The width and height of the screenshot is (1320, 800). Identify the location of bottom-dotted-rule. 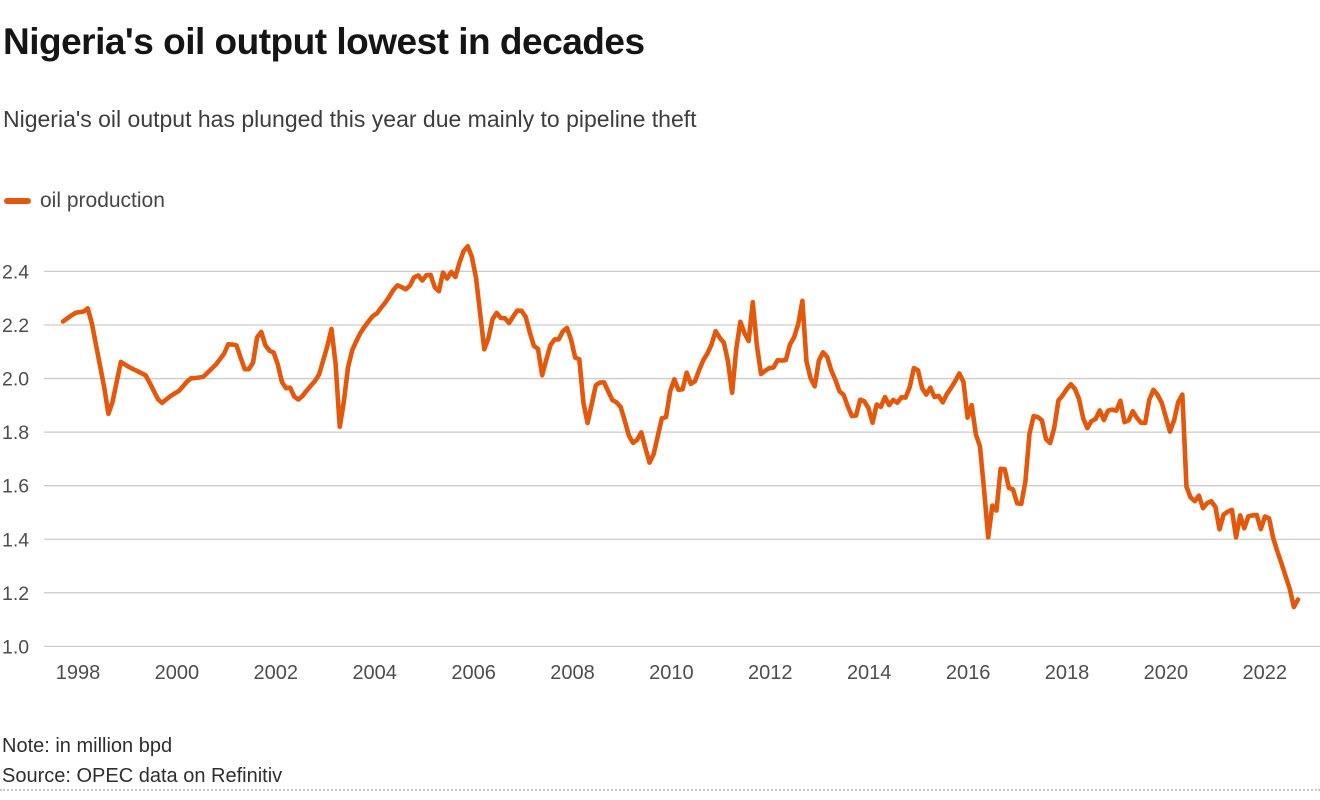
(660, 790).